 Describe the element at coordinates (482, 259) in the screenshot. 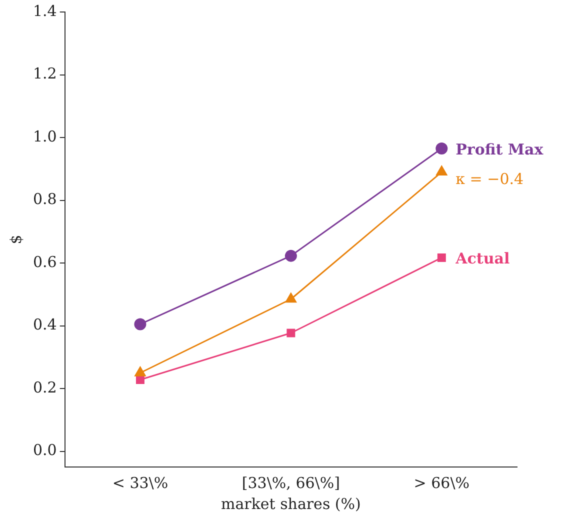

I see `series-label: Actual` at that location.